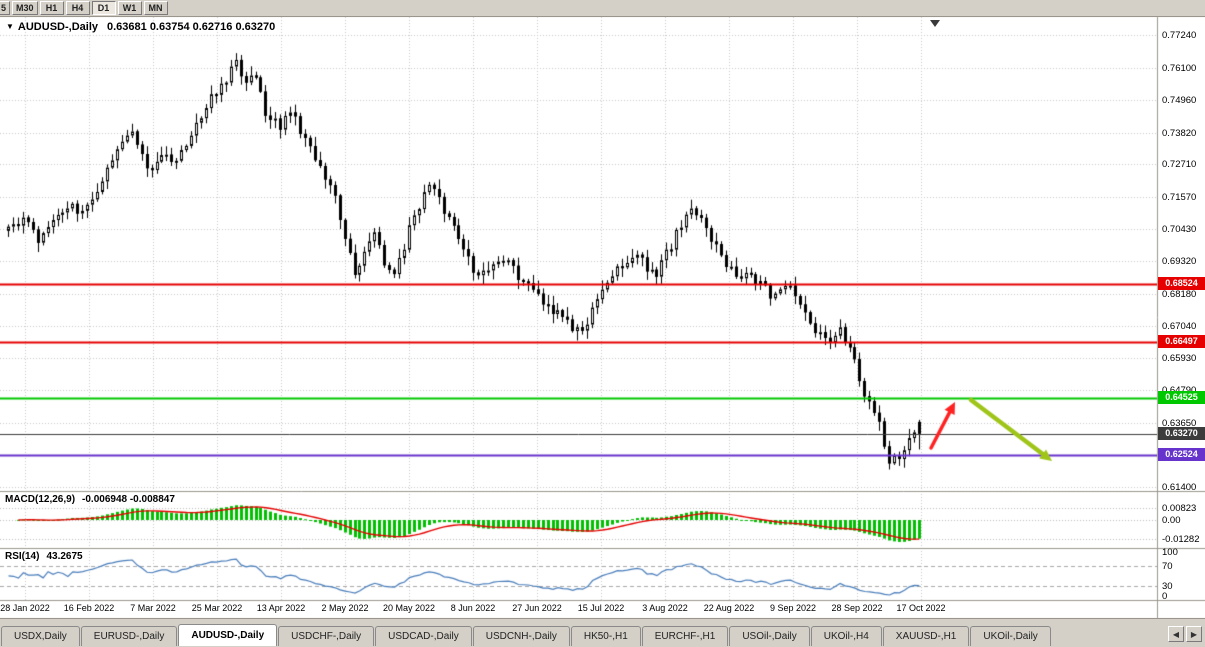 Image resolution: width=1205 pixels, height=647 pixels. I want to click on price-axis-label: 0.73820, so click(1179, 133).